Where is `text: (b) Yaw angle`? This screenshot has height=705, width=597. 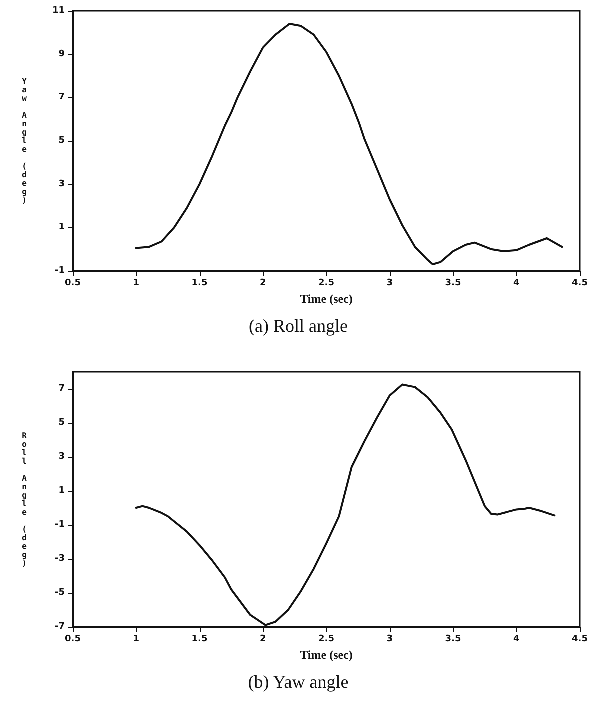 text: (b) Yaw angle is located at coordinates (298, 682).